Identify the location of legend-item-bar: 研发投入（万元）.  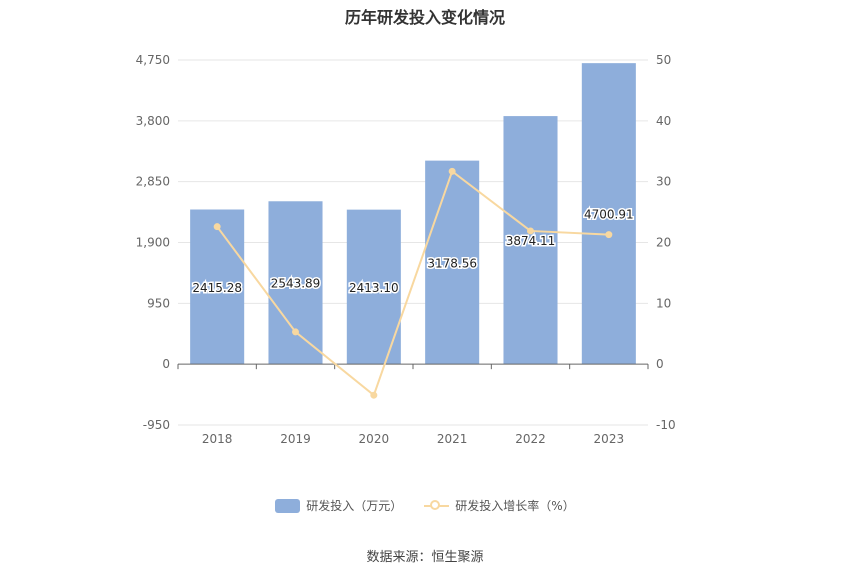
(338, 505).